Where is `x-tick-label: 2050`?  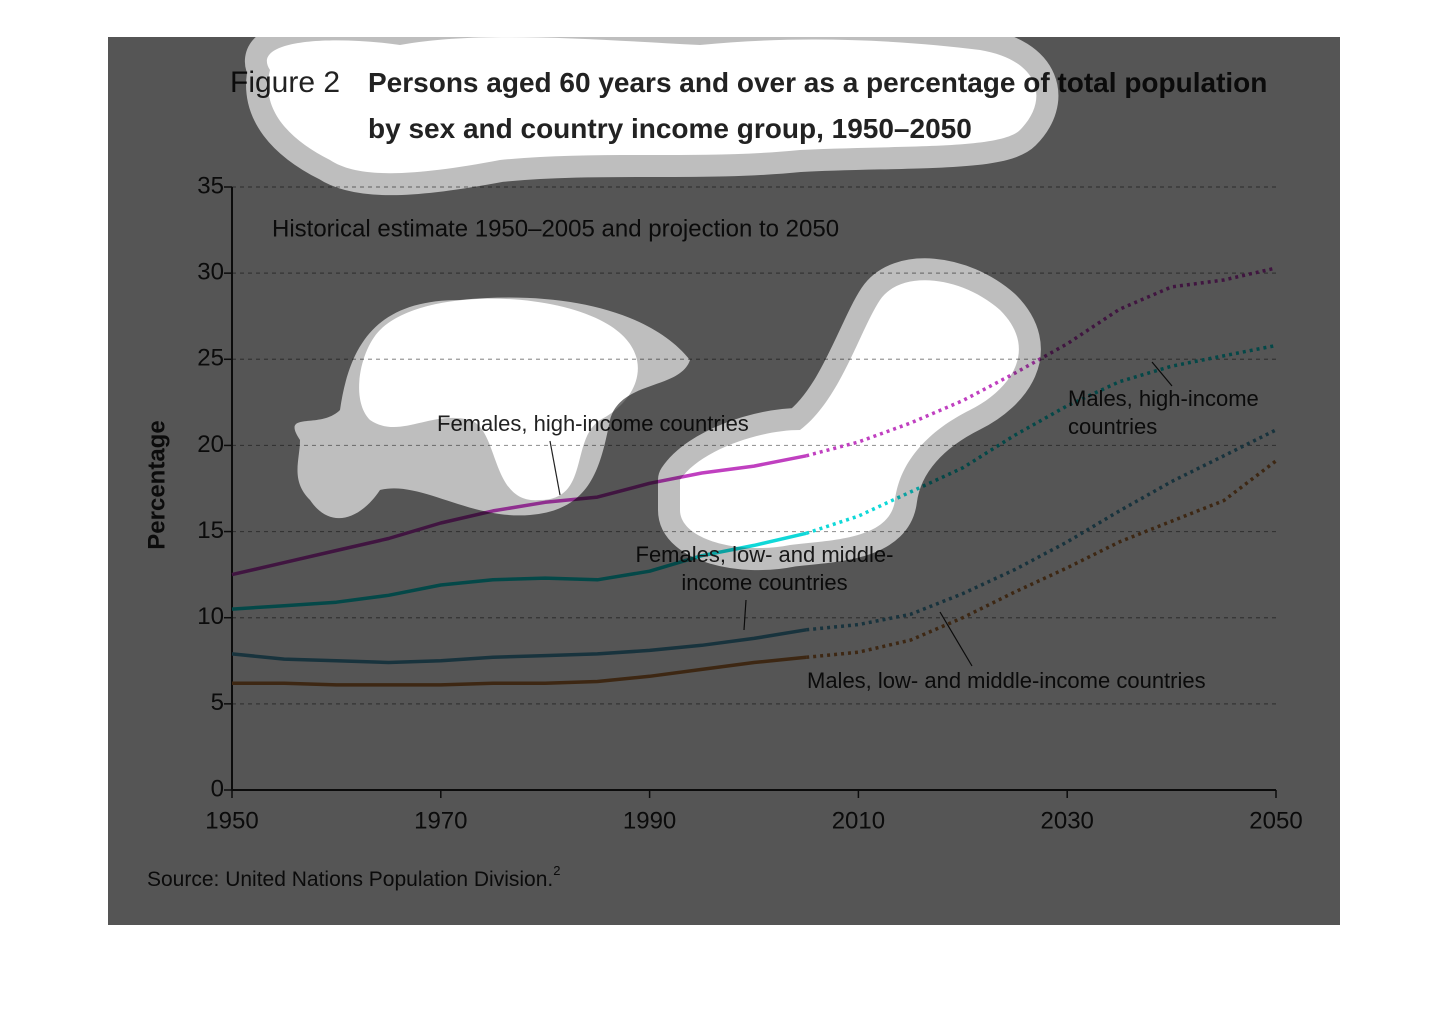 x-tick-label: 2050 is located at coordinates (1275, 820).